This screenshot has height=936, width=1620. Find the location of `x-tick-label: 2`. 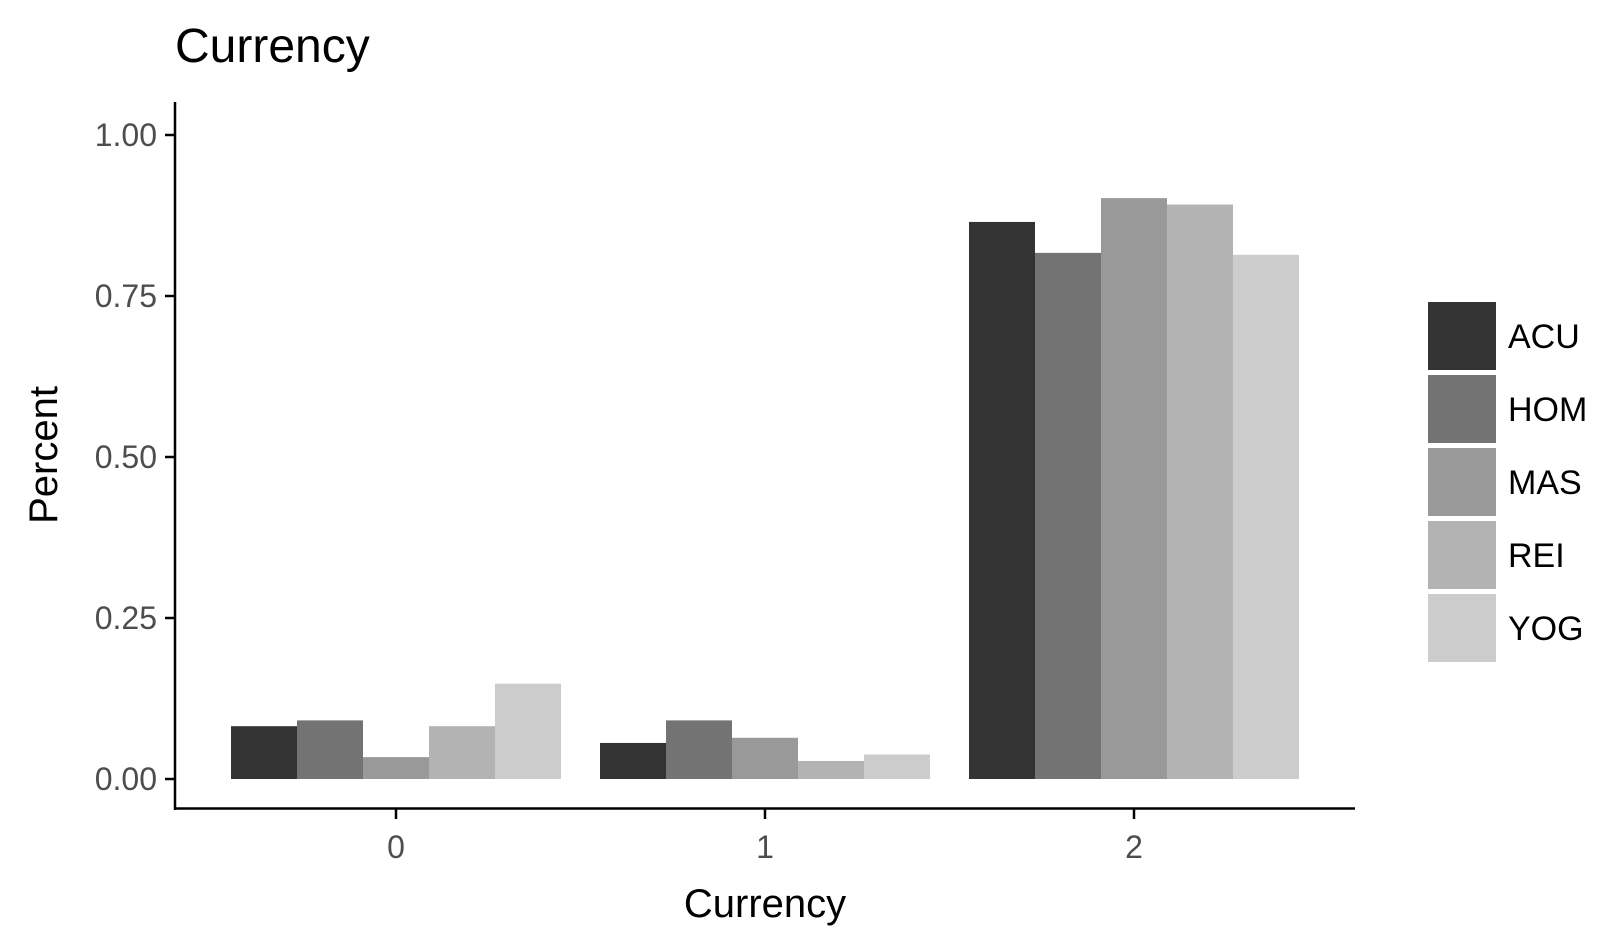

x-tick-label: 2 is located at coordinates (1134, 847).